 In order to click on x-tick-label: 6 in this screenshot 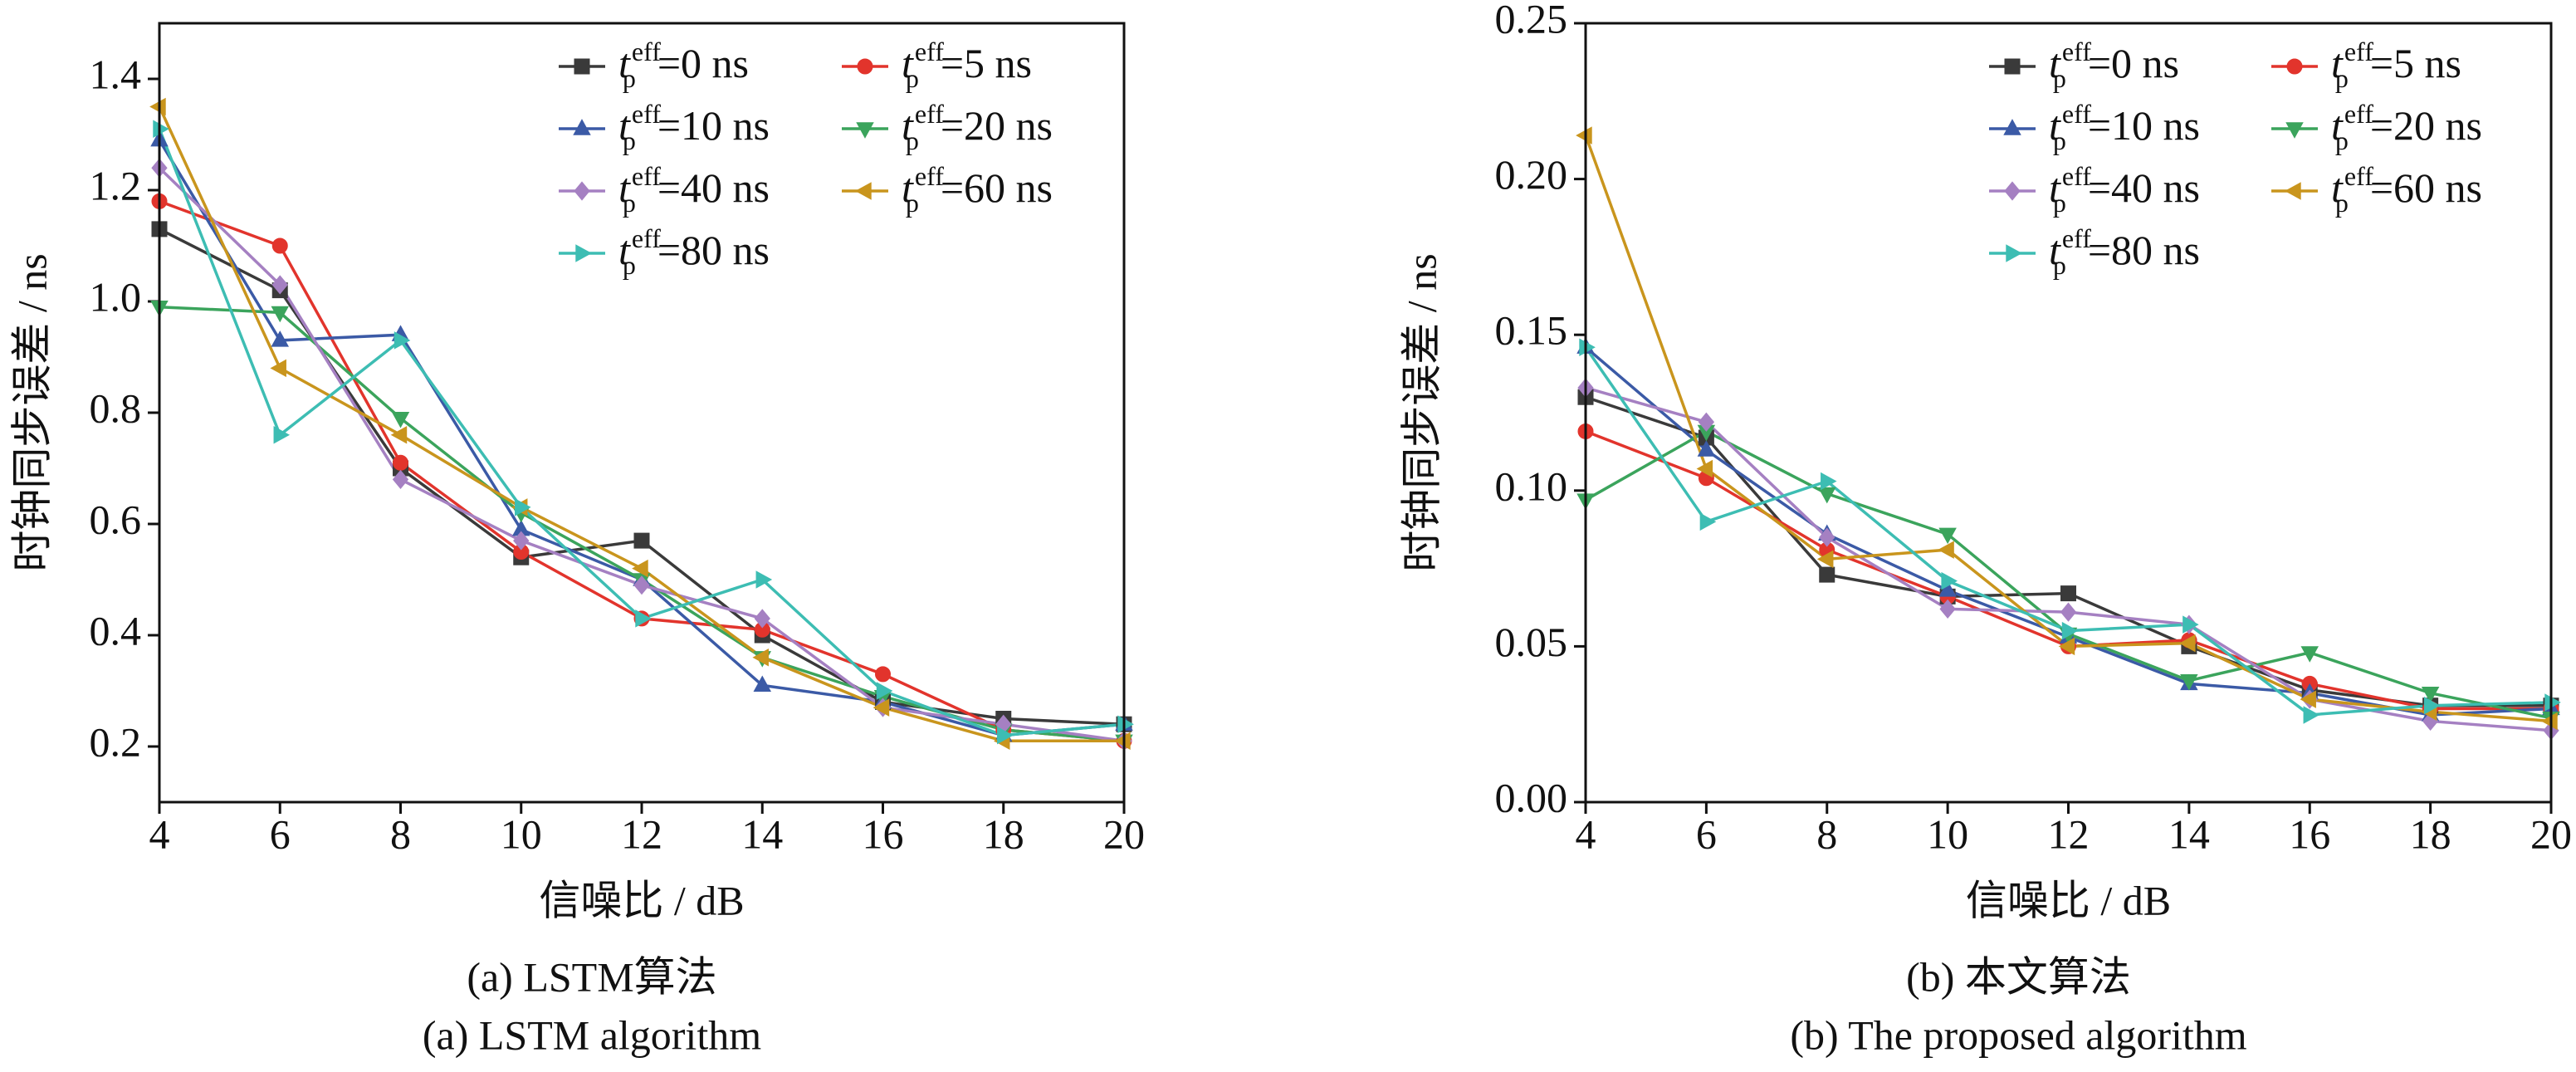, I will do `click(280, 833)`.